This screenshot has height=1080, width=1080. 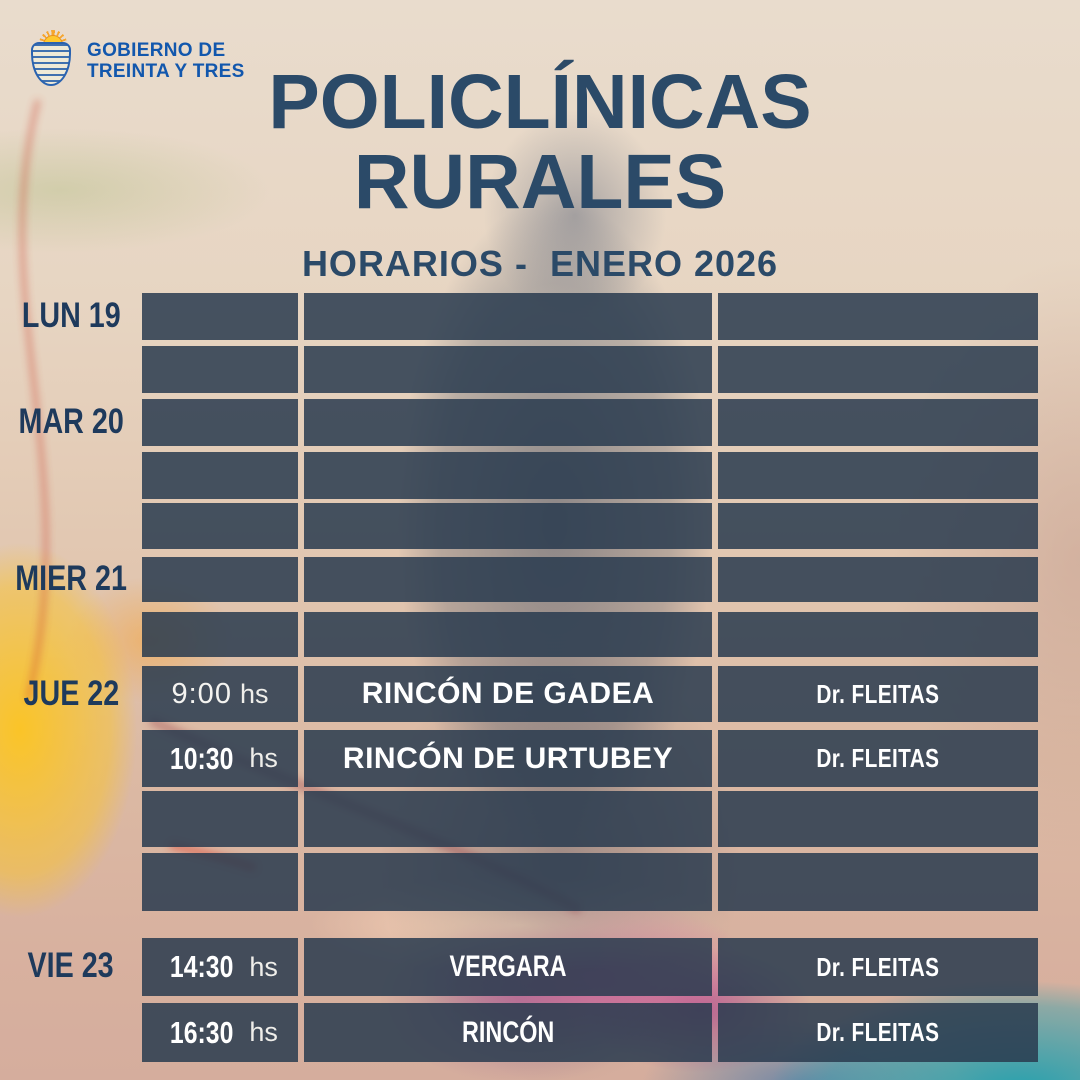 I want to click on day-label-jue-22: JUE 22, so click(x=71, y=693).